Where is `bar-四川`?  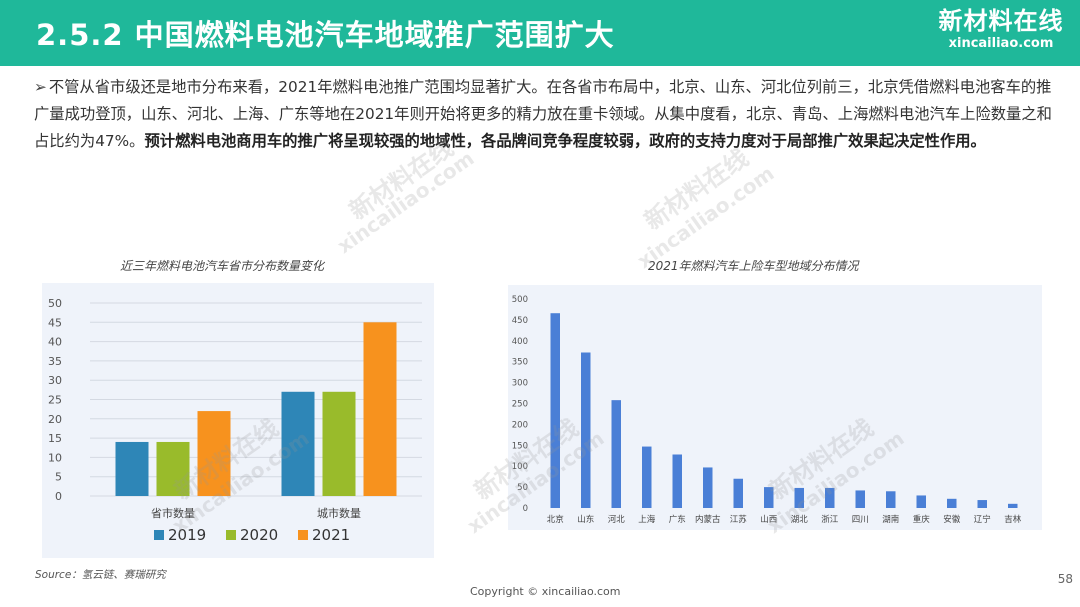
bar-四川 is located at coordinates (860, 499).